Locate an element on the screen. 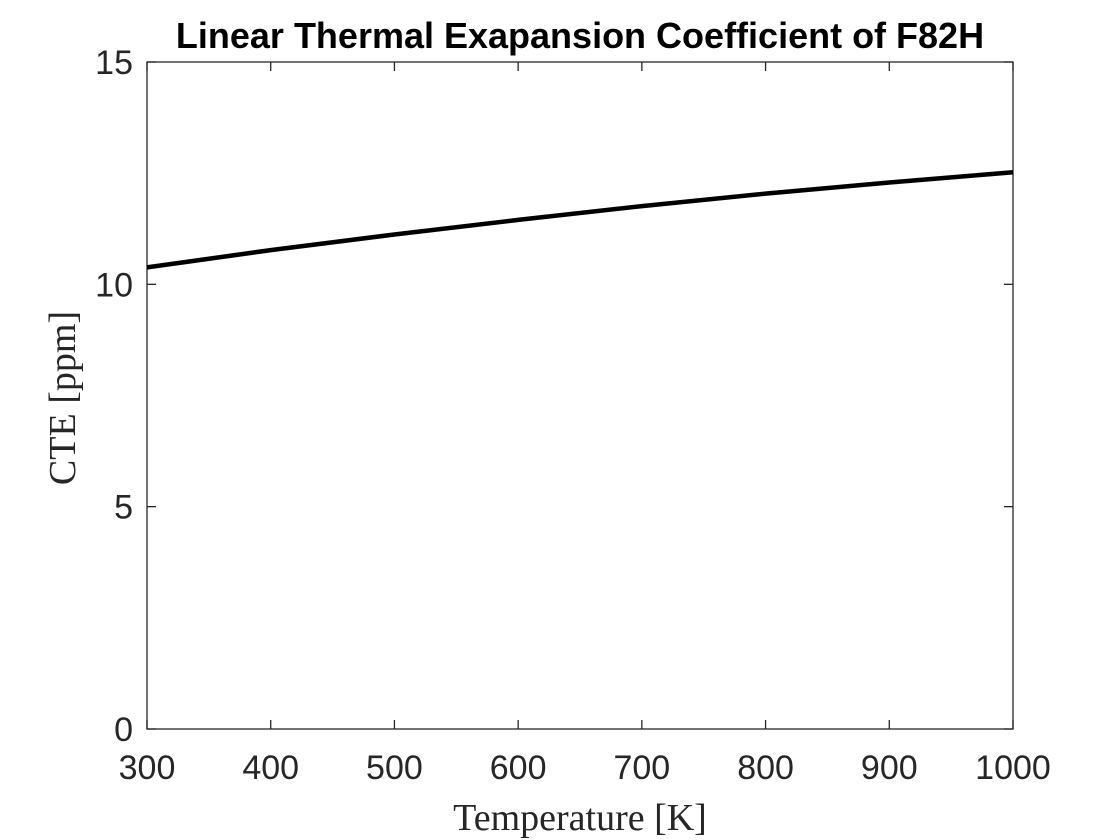 This screenshot has width=1120, height=840. x-tick-label: 400 is located at coordinates (270, 768).